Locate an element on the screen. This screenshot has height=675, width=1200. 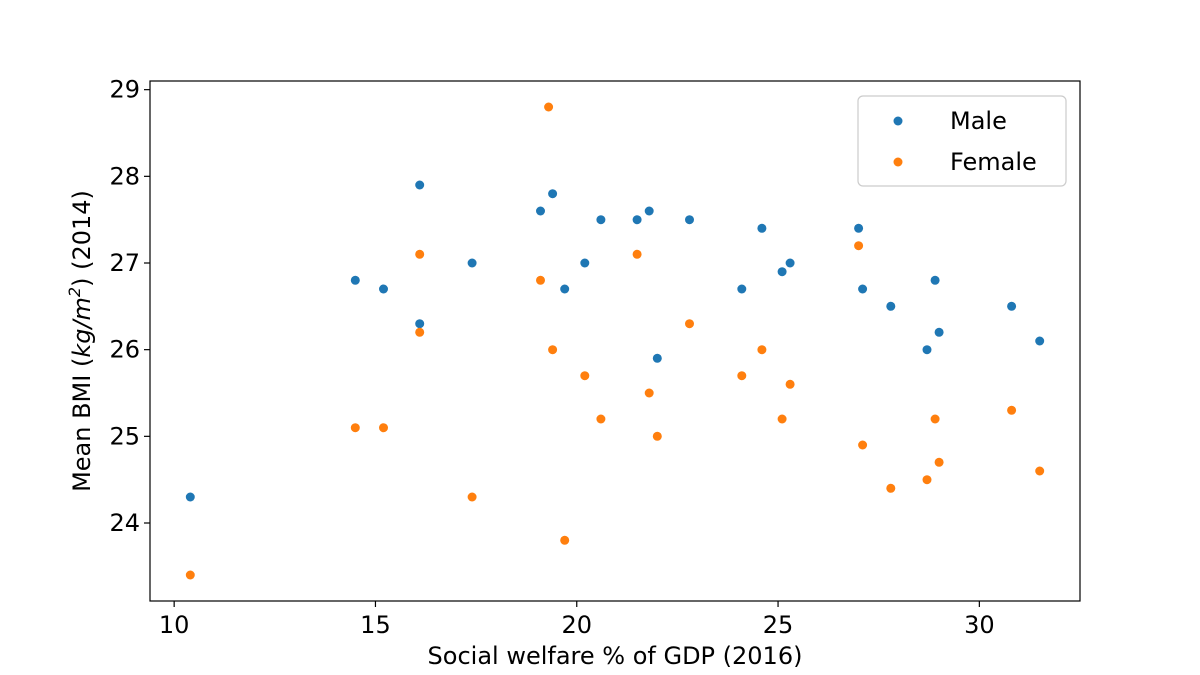
legend-marker-female is located at coordinates (898, 162).